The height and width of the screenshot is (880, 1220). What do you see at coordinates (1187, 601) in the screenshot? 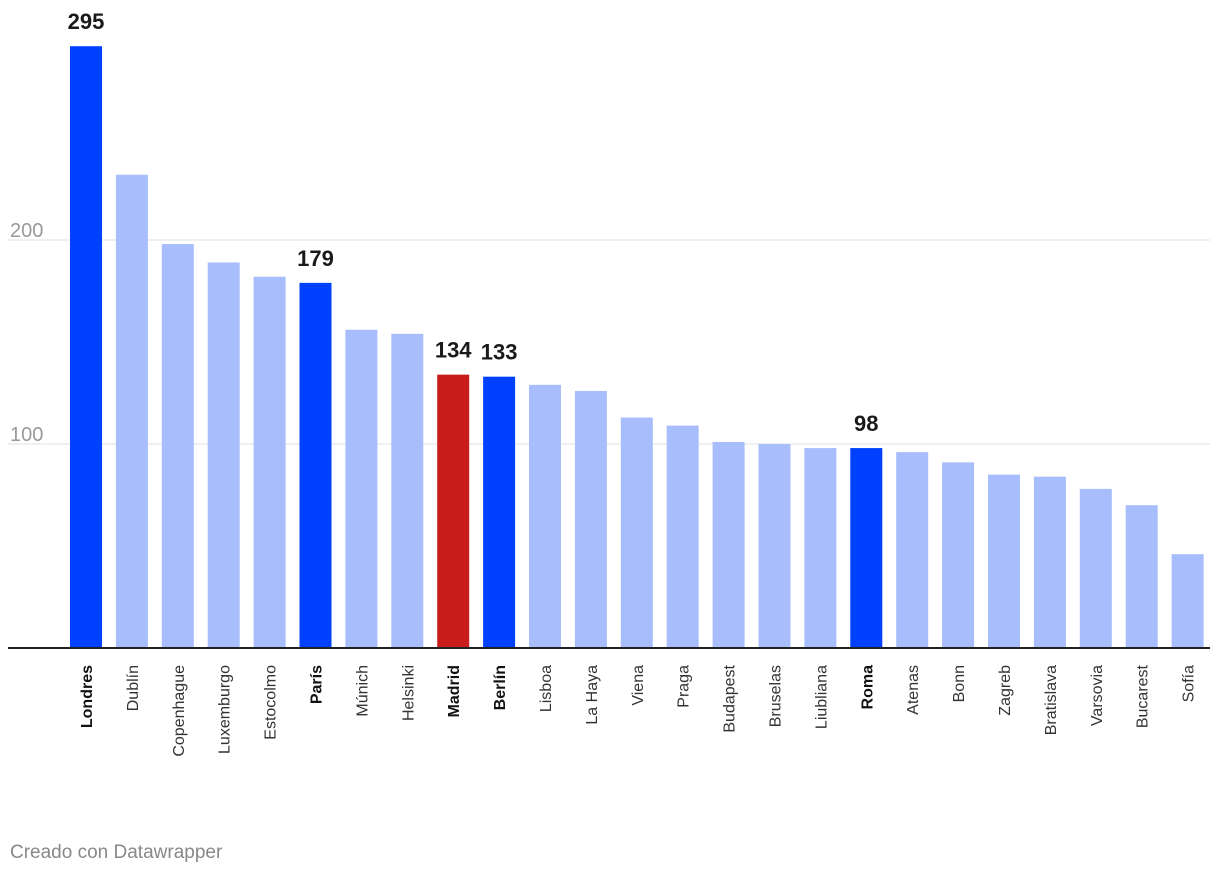
I see `bar-sofia` at bounding box center [1187, 601].